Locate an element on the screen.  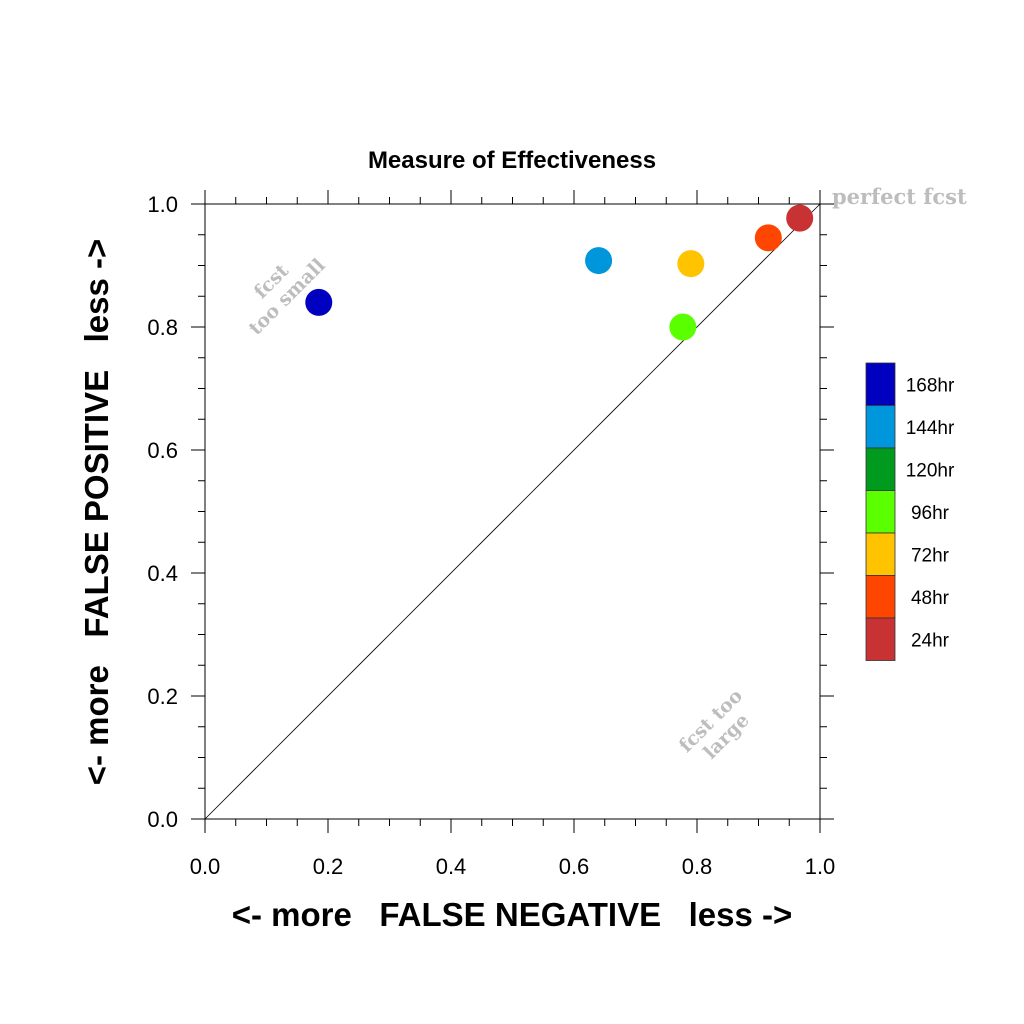
x-tick-label: 0.0 is located at coordinates (205, 866).